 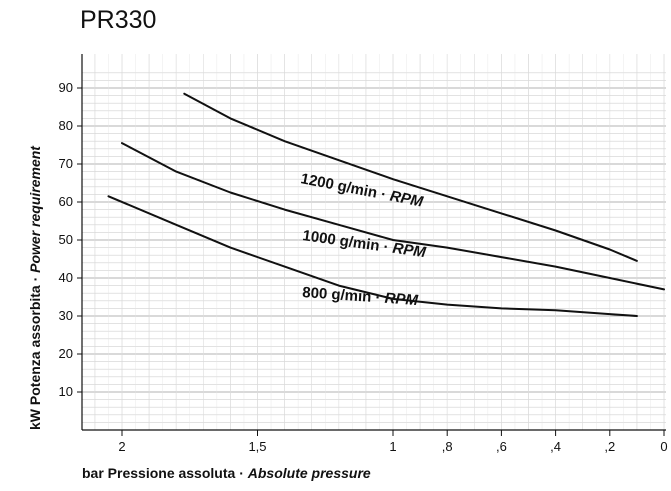 I want to click on x-axis-label-main: bar Pressione assoluta, so click(x=159, y=473).